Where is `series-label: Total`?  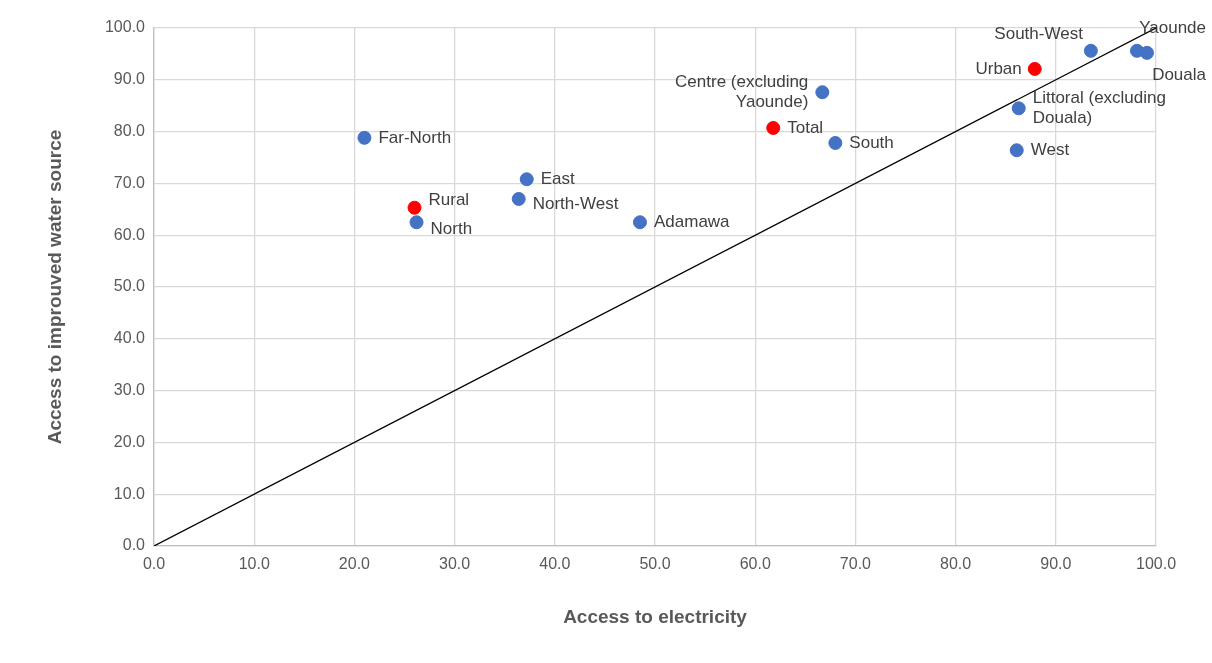
series-label: Total is located at coordinates (805, 127).